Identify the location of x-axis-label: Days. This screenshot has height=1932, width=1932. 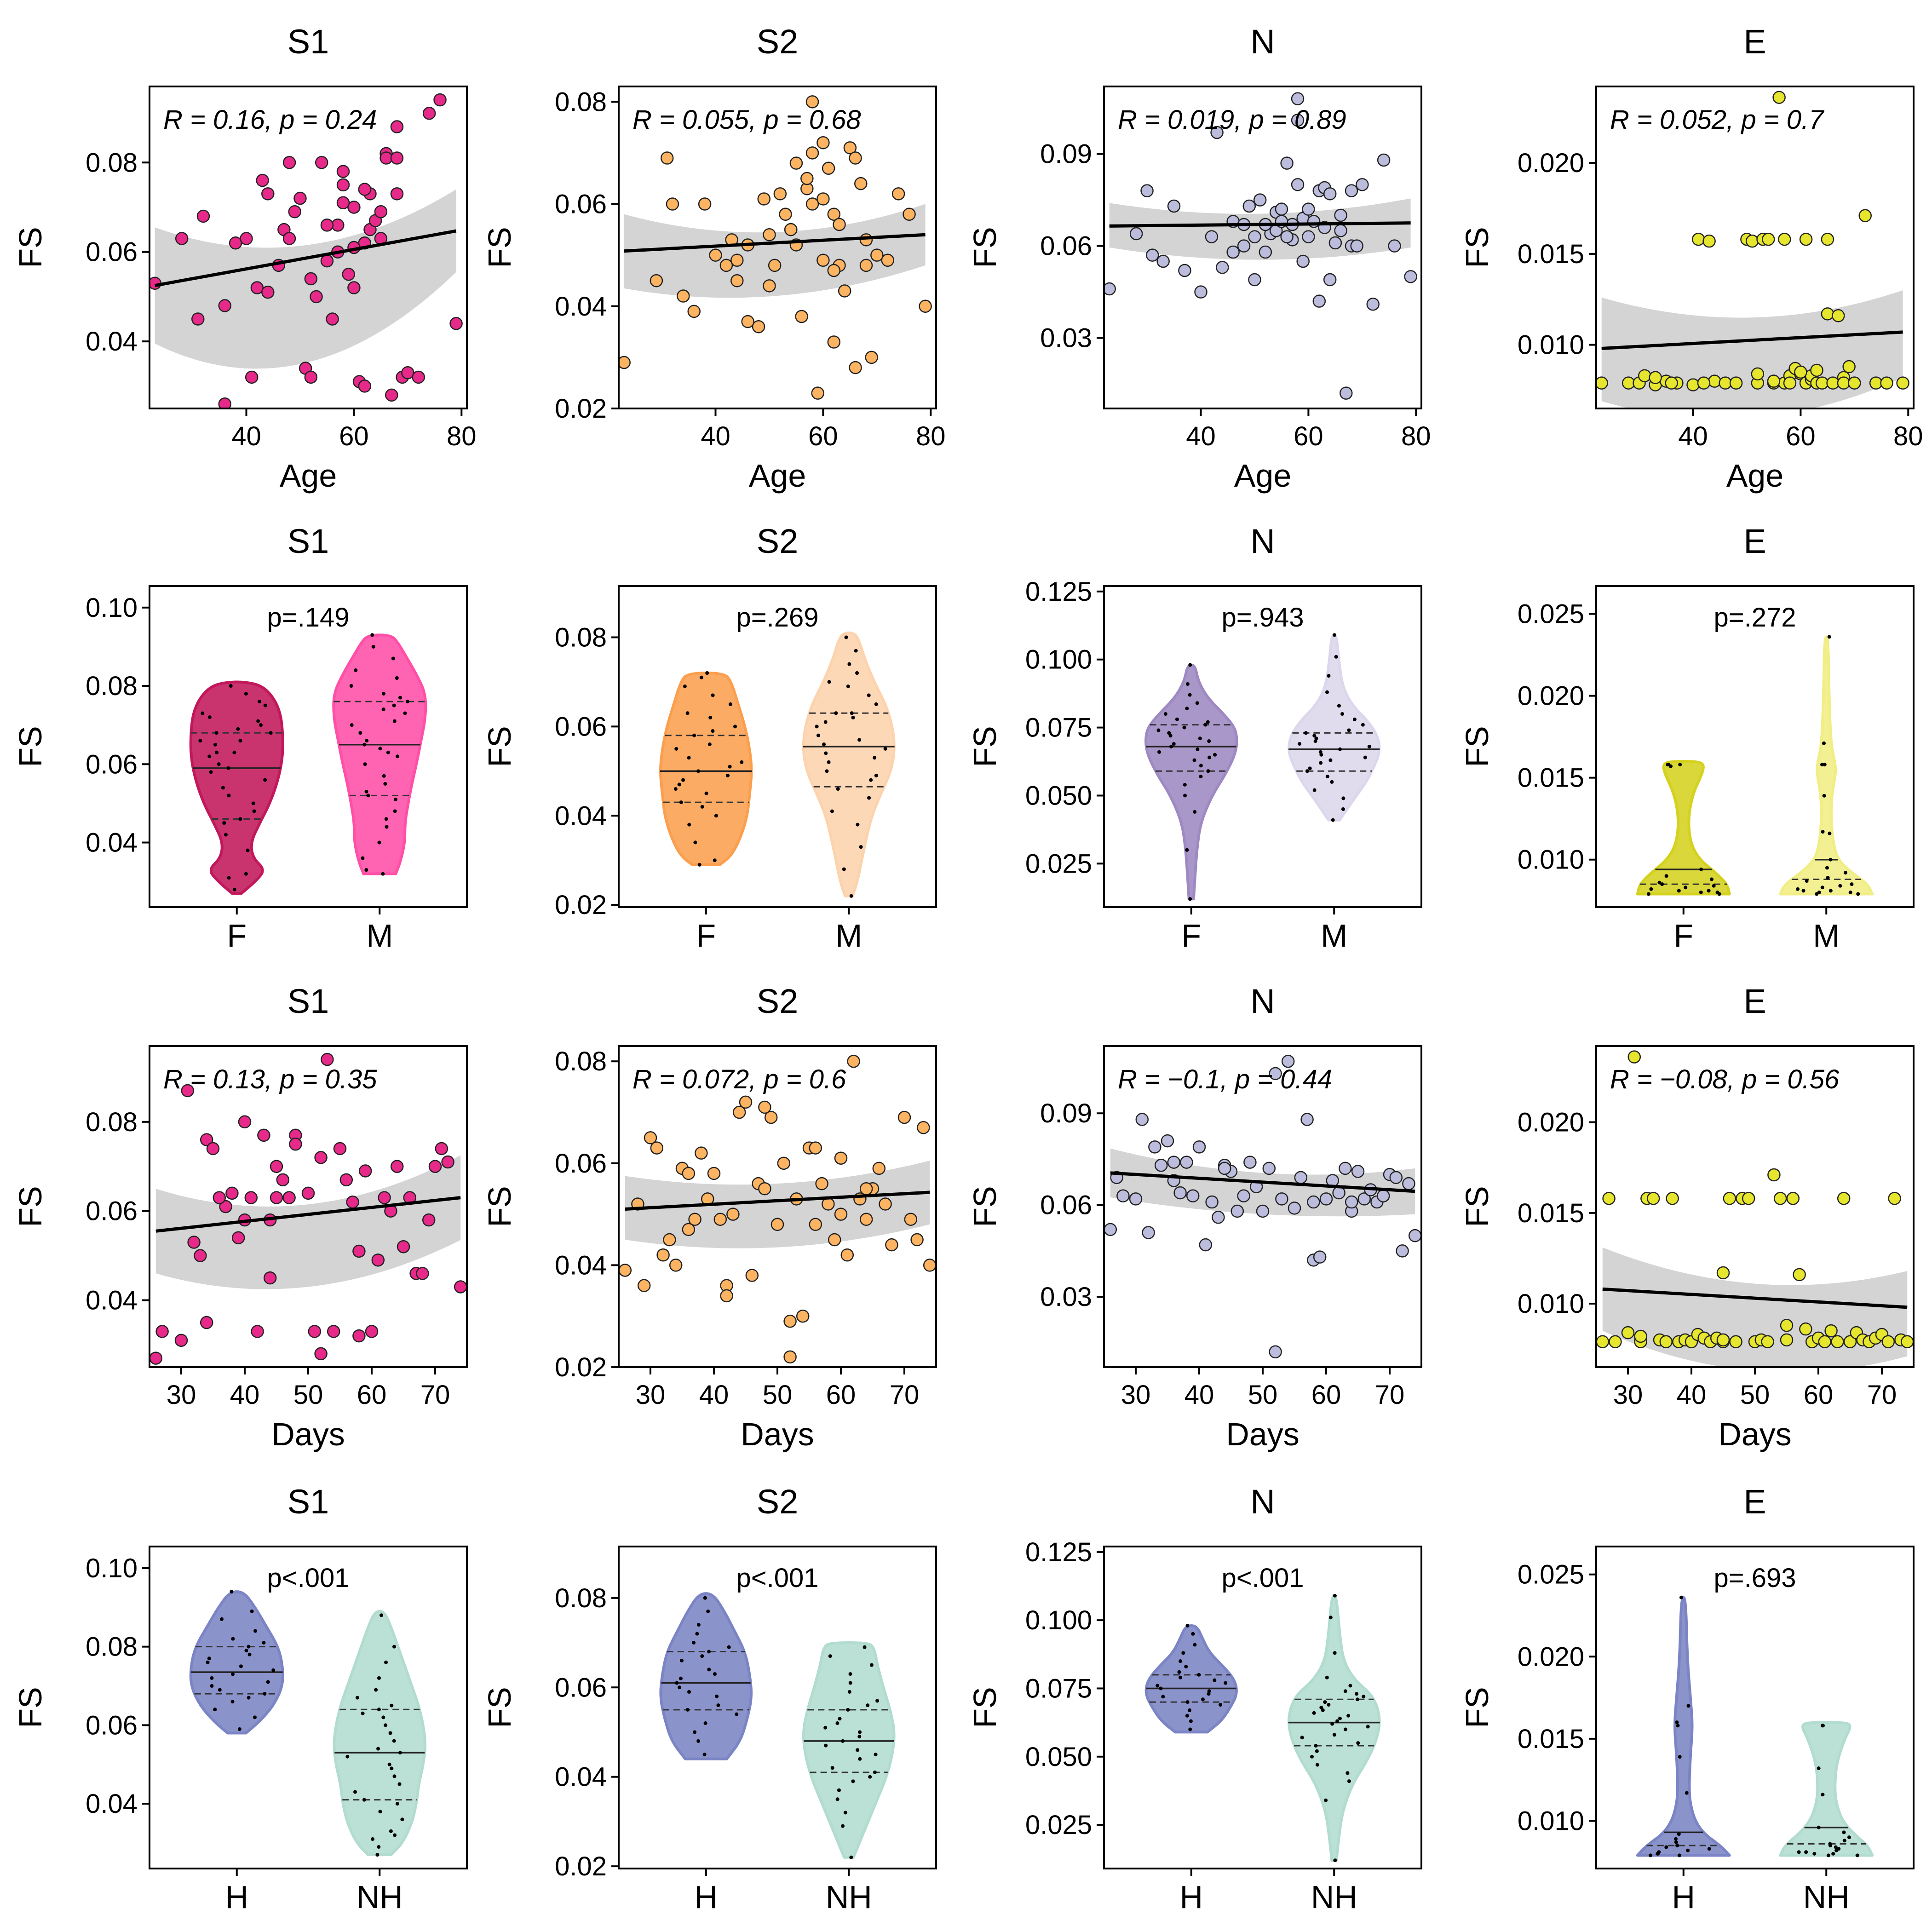
(777, 1434).